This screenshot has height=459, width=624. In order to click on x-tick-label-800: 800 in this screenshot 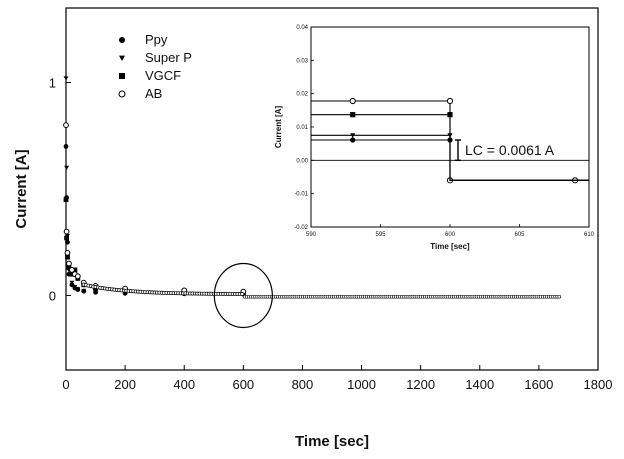, I will do `click(303, 384)`.